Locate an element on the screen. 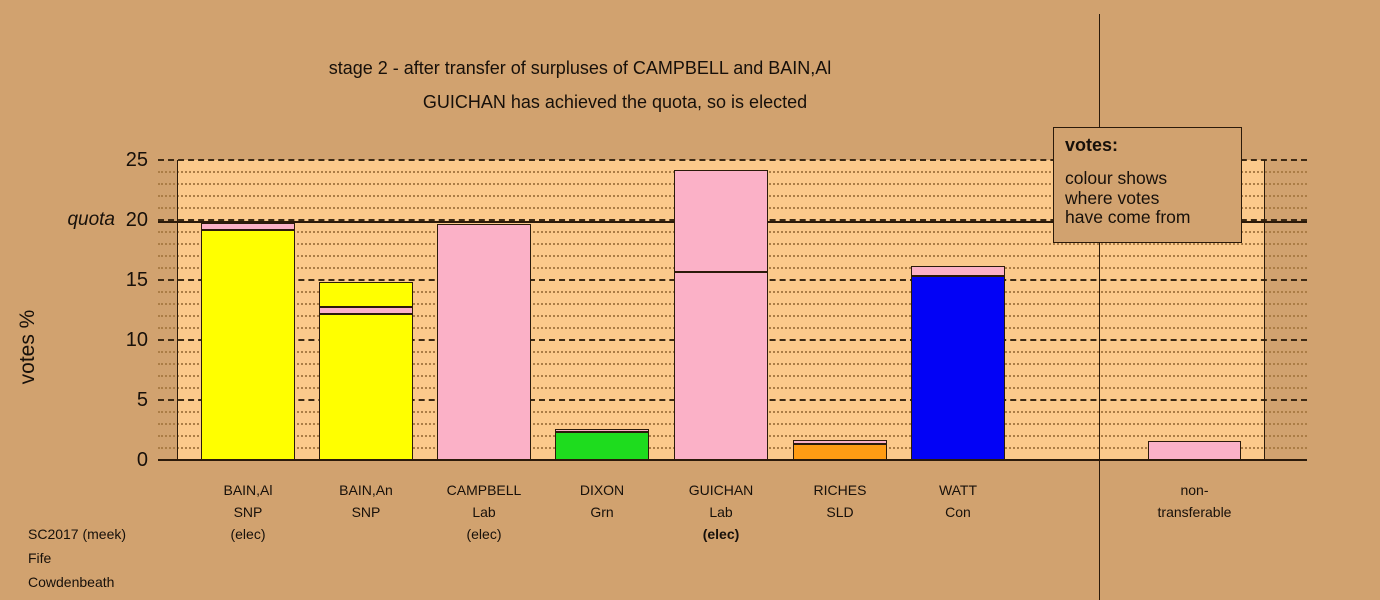 The image size is (1380, 600). candidate-label-line: WATT is located at coordinates (958, 490).